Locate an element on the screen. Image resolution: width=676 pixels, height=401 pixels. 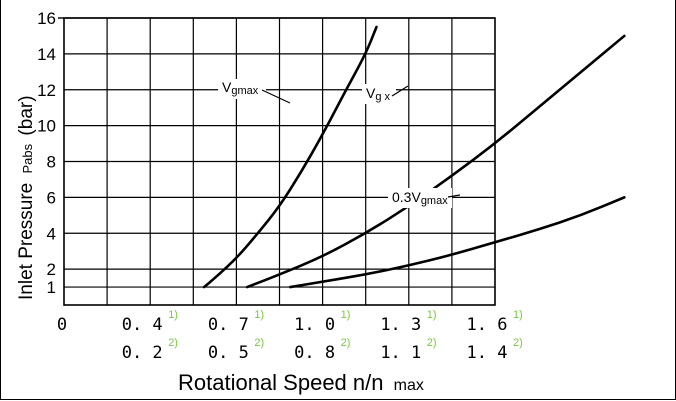
annotations: Vgmax Vg x0.3Vgmax is located at coordinates (339, 143).